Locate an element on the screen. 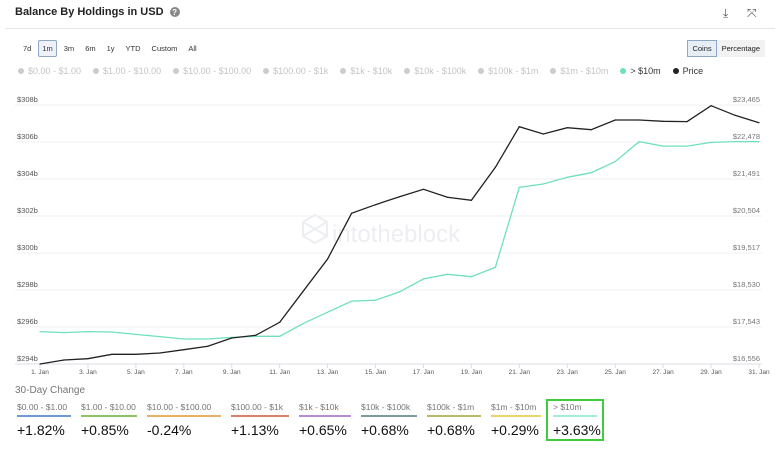  summary-label: $10k - $100k is located at coordinates (389, 409).